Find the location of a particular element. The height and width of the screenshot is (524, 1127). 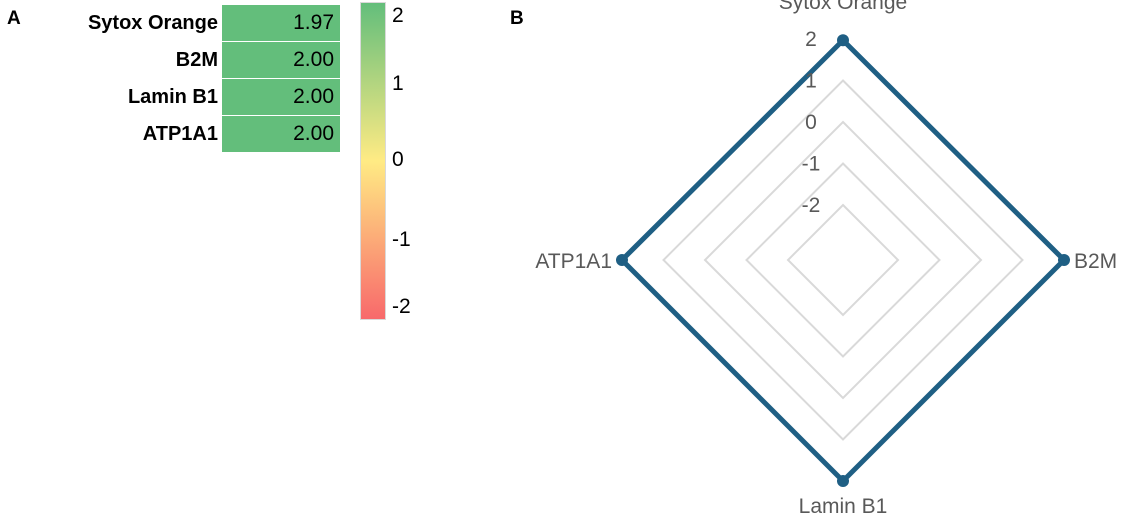

color-scale-bar is located at coordinates (373, 161).